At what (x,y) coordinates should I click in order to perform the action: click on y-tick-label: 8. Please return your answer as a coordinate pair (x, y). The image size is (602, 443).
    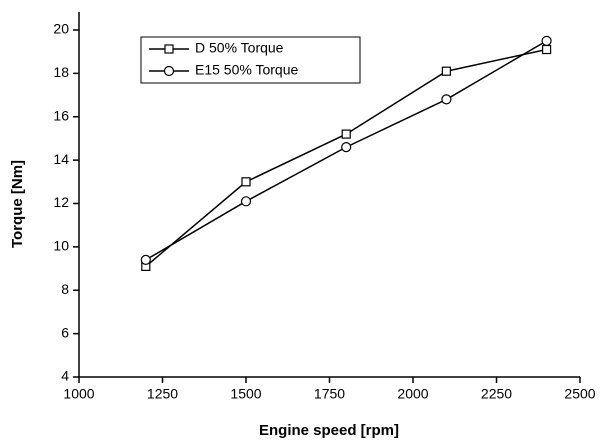
    Looking at the image, I should click on (65, 289).